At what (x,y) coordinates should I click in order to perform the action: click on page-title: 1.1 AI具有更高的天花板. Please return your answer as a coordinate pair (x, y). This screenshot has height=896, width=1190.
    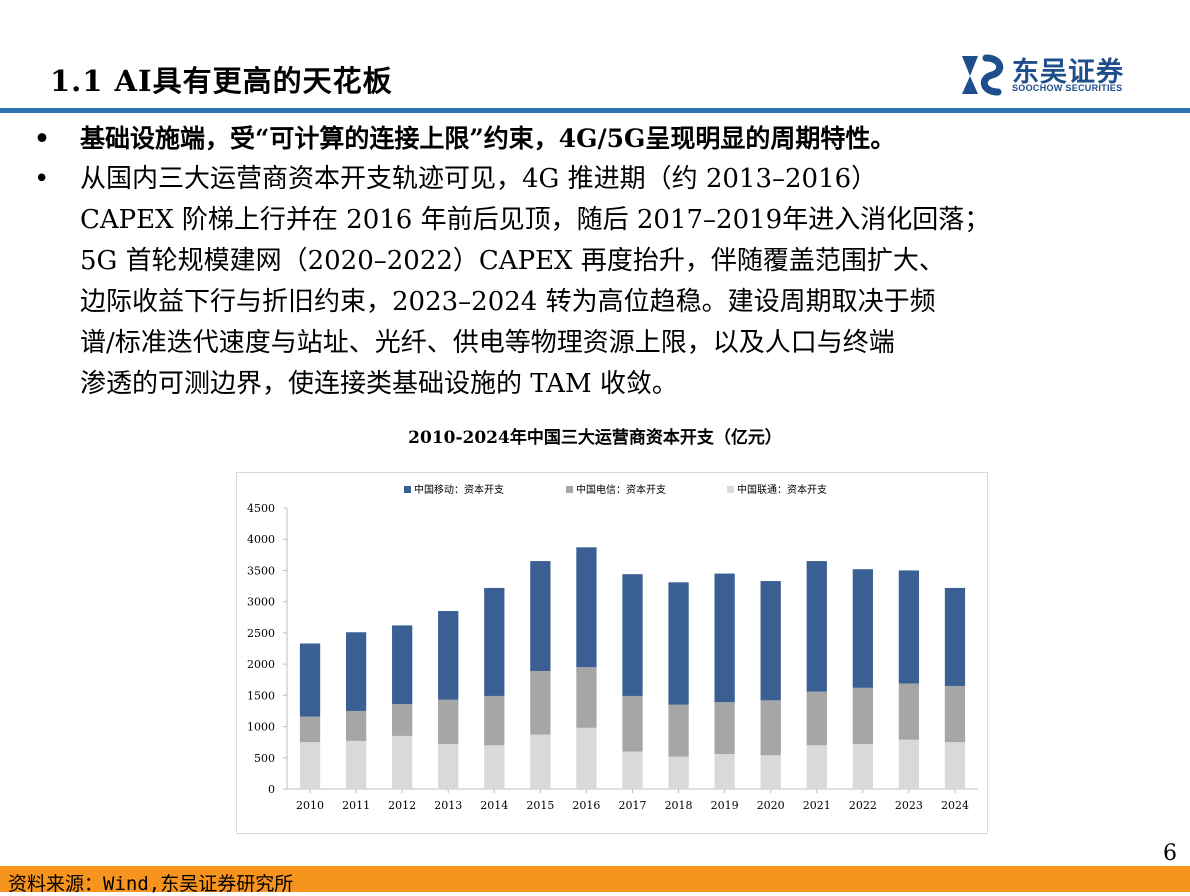
    Looking at the image, I should click on (221, 81).